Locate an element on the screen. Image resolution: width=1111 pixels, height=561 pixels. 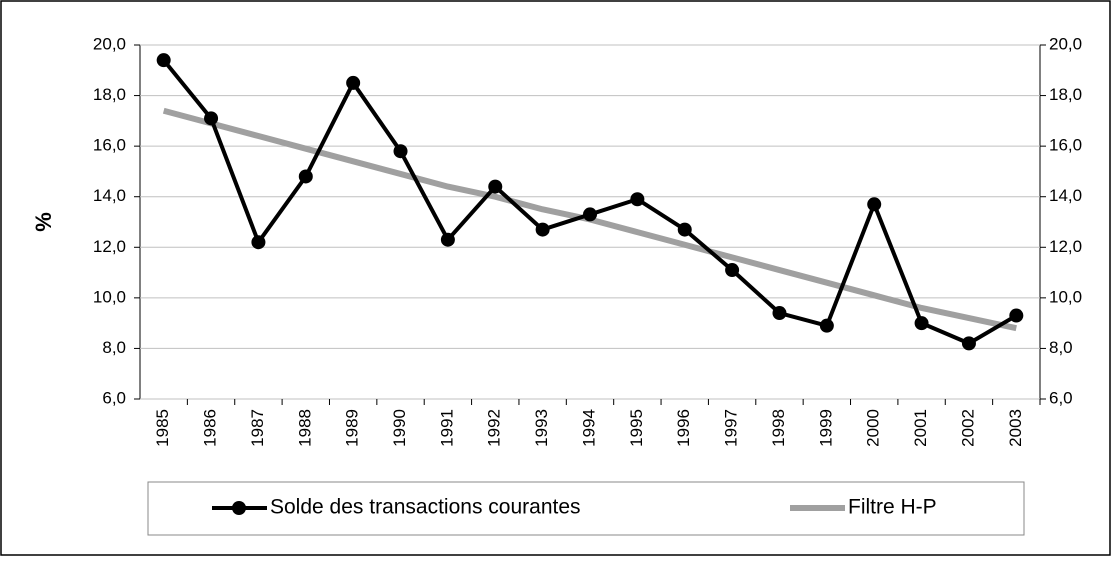
y-tick-label: 14,0 is located at coordinates (109, 195).